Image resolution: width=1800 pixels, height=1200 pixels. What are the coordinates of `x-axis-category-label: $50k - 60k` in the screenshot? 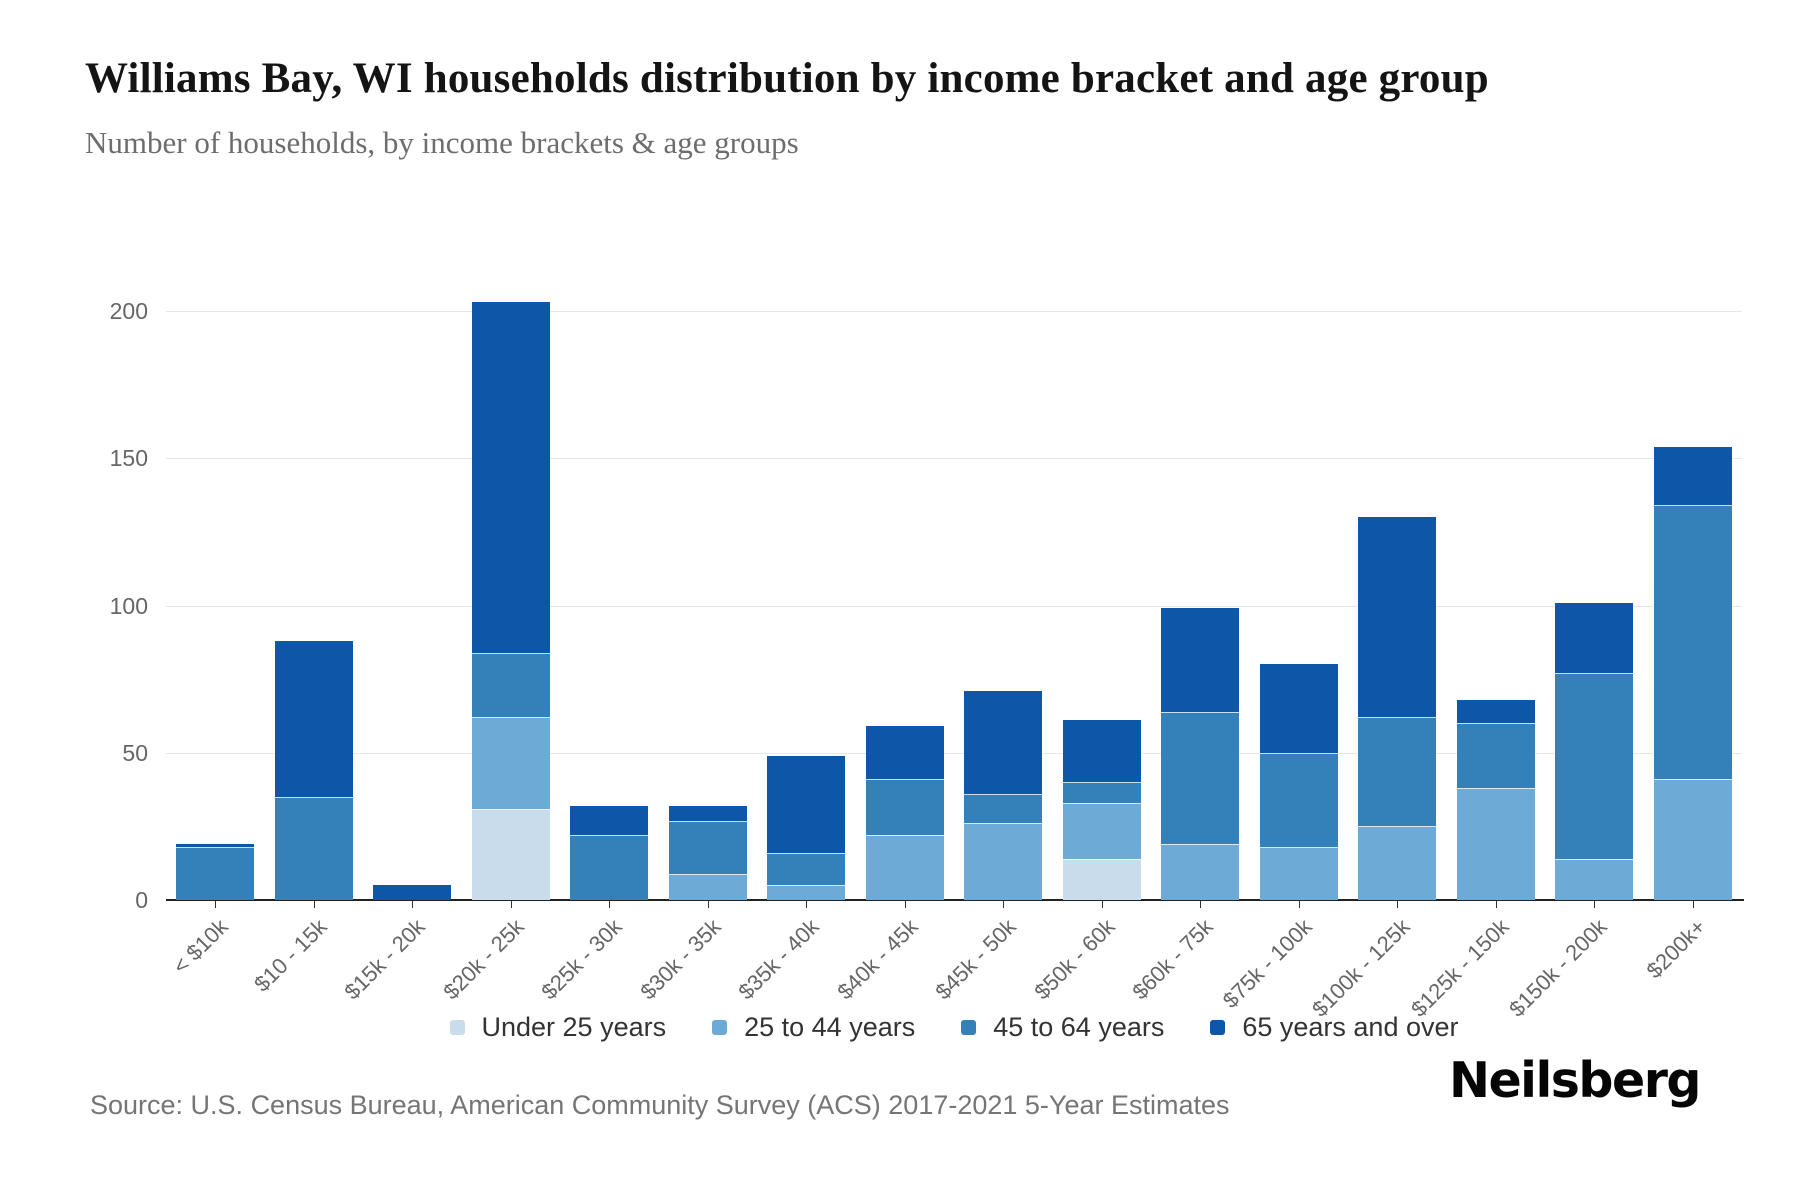 It's located at (1074, 959).